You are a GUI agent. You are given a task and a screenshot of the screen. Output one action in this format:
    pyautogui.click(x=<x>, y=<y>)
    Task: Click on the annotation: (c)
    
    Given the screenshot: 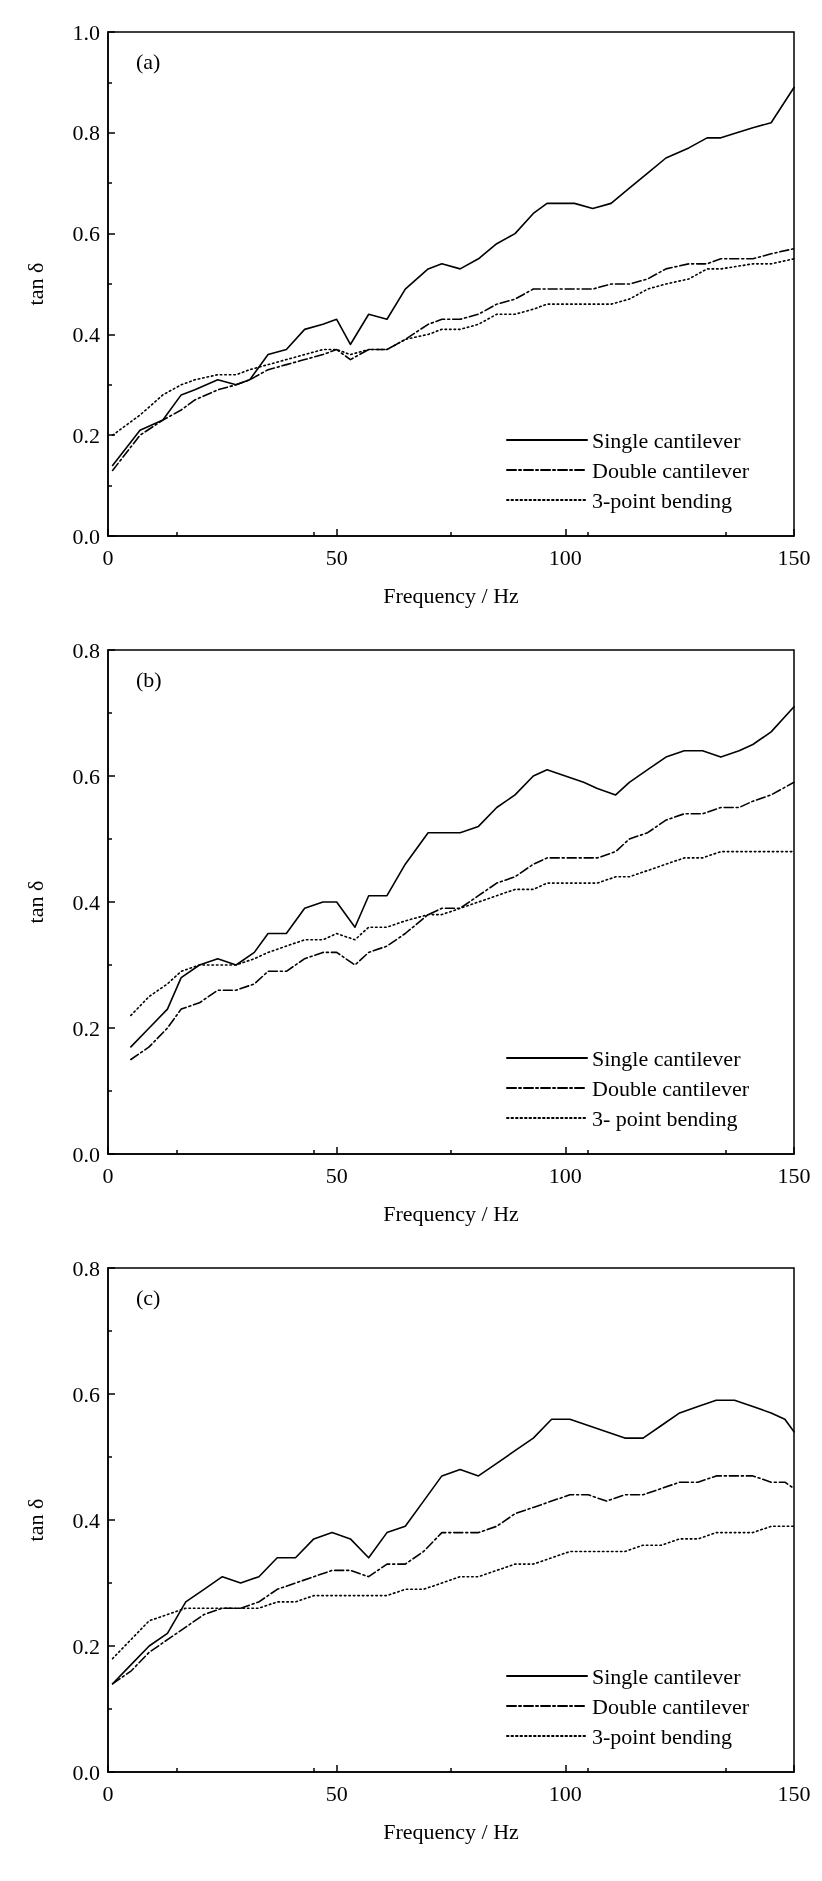 What is the action you would take?
    pyautogui.click(x=148, y=1297)
    